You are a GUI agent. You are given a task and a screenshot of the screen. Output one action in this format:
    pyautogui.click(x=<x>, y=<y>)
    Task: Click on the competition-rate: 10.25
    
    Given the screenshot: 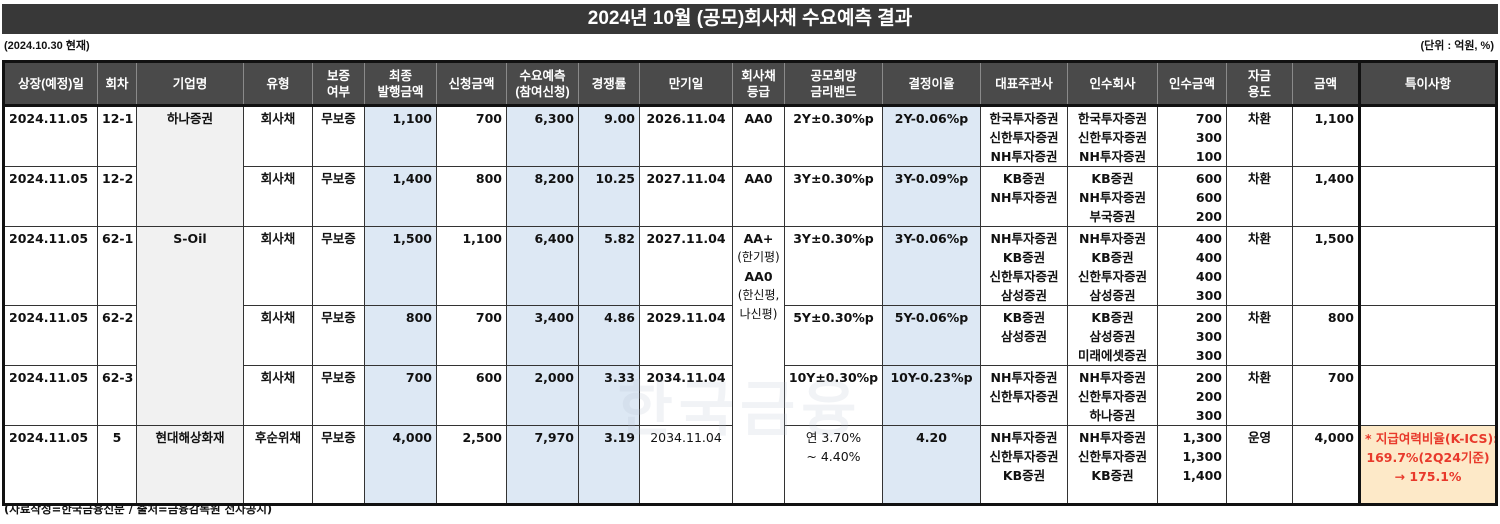 What is the action you would take?
    pyautogui.click(x=609, y=196)
    